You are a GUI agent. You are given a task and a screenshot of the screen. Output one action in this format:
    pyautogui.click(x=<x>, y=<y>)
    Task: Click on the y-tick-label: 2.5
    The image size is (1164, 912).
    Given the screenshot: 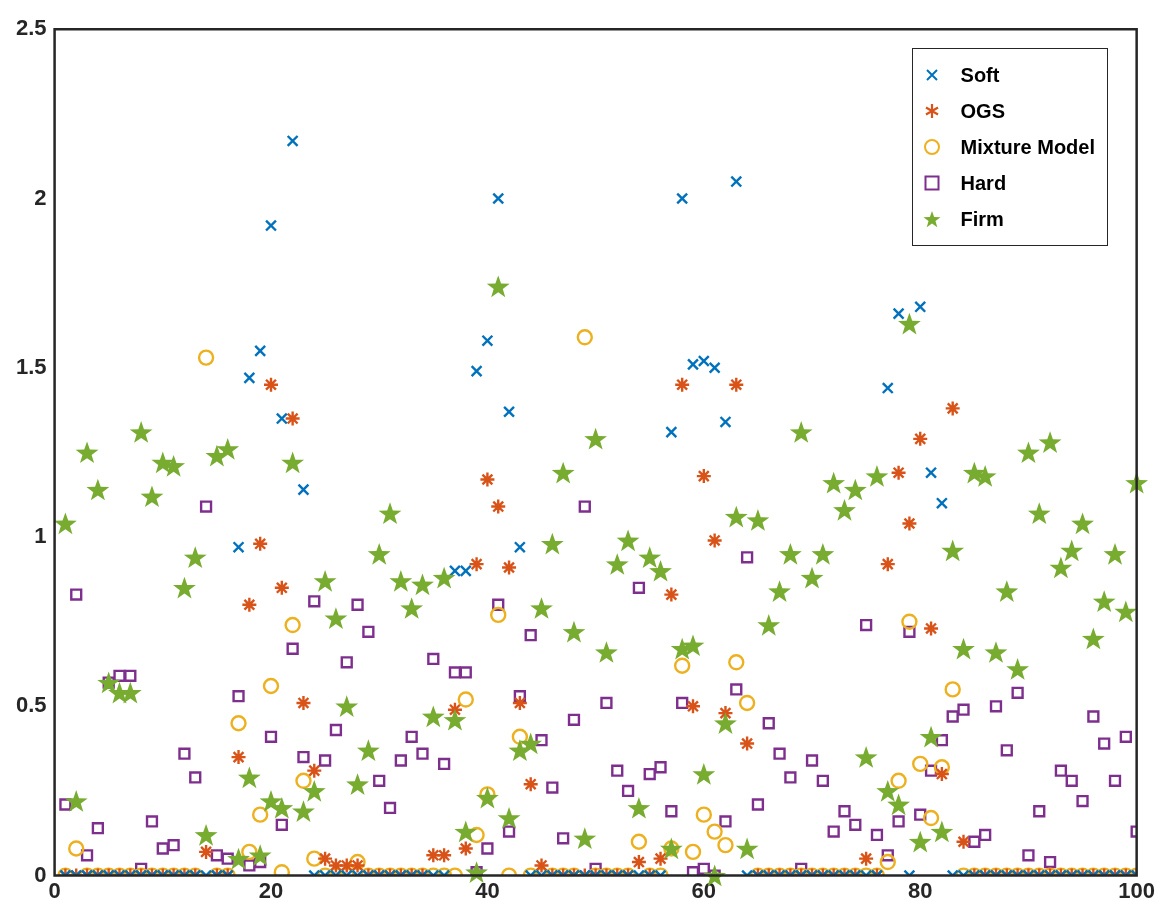 What is the action you would take?
    pyautogui.click(x=31, y=28)
    